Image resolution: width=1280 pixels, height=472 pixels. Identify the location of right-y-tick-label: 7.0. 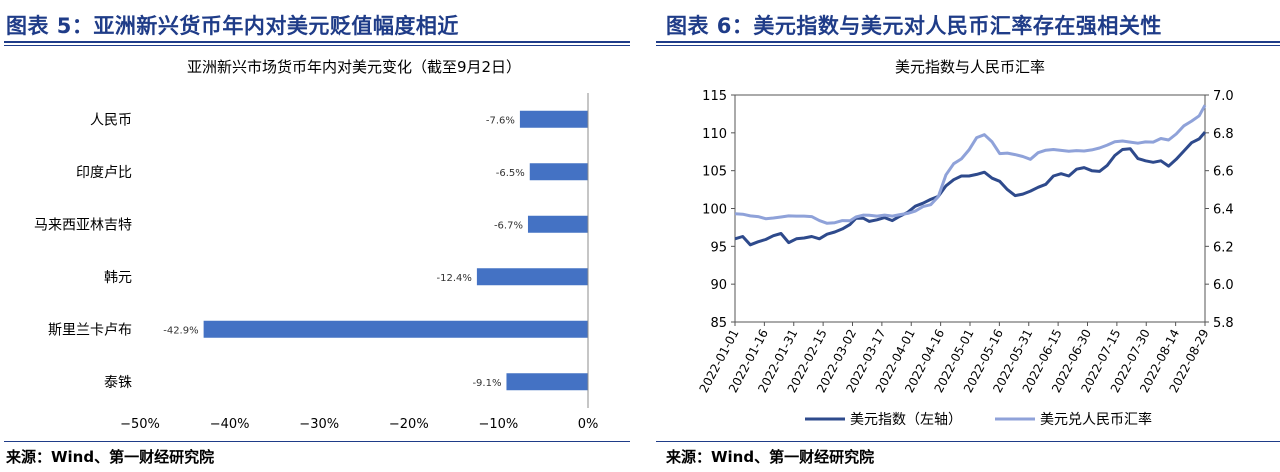
(1223, 96).